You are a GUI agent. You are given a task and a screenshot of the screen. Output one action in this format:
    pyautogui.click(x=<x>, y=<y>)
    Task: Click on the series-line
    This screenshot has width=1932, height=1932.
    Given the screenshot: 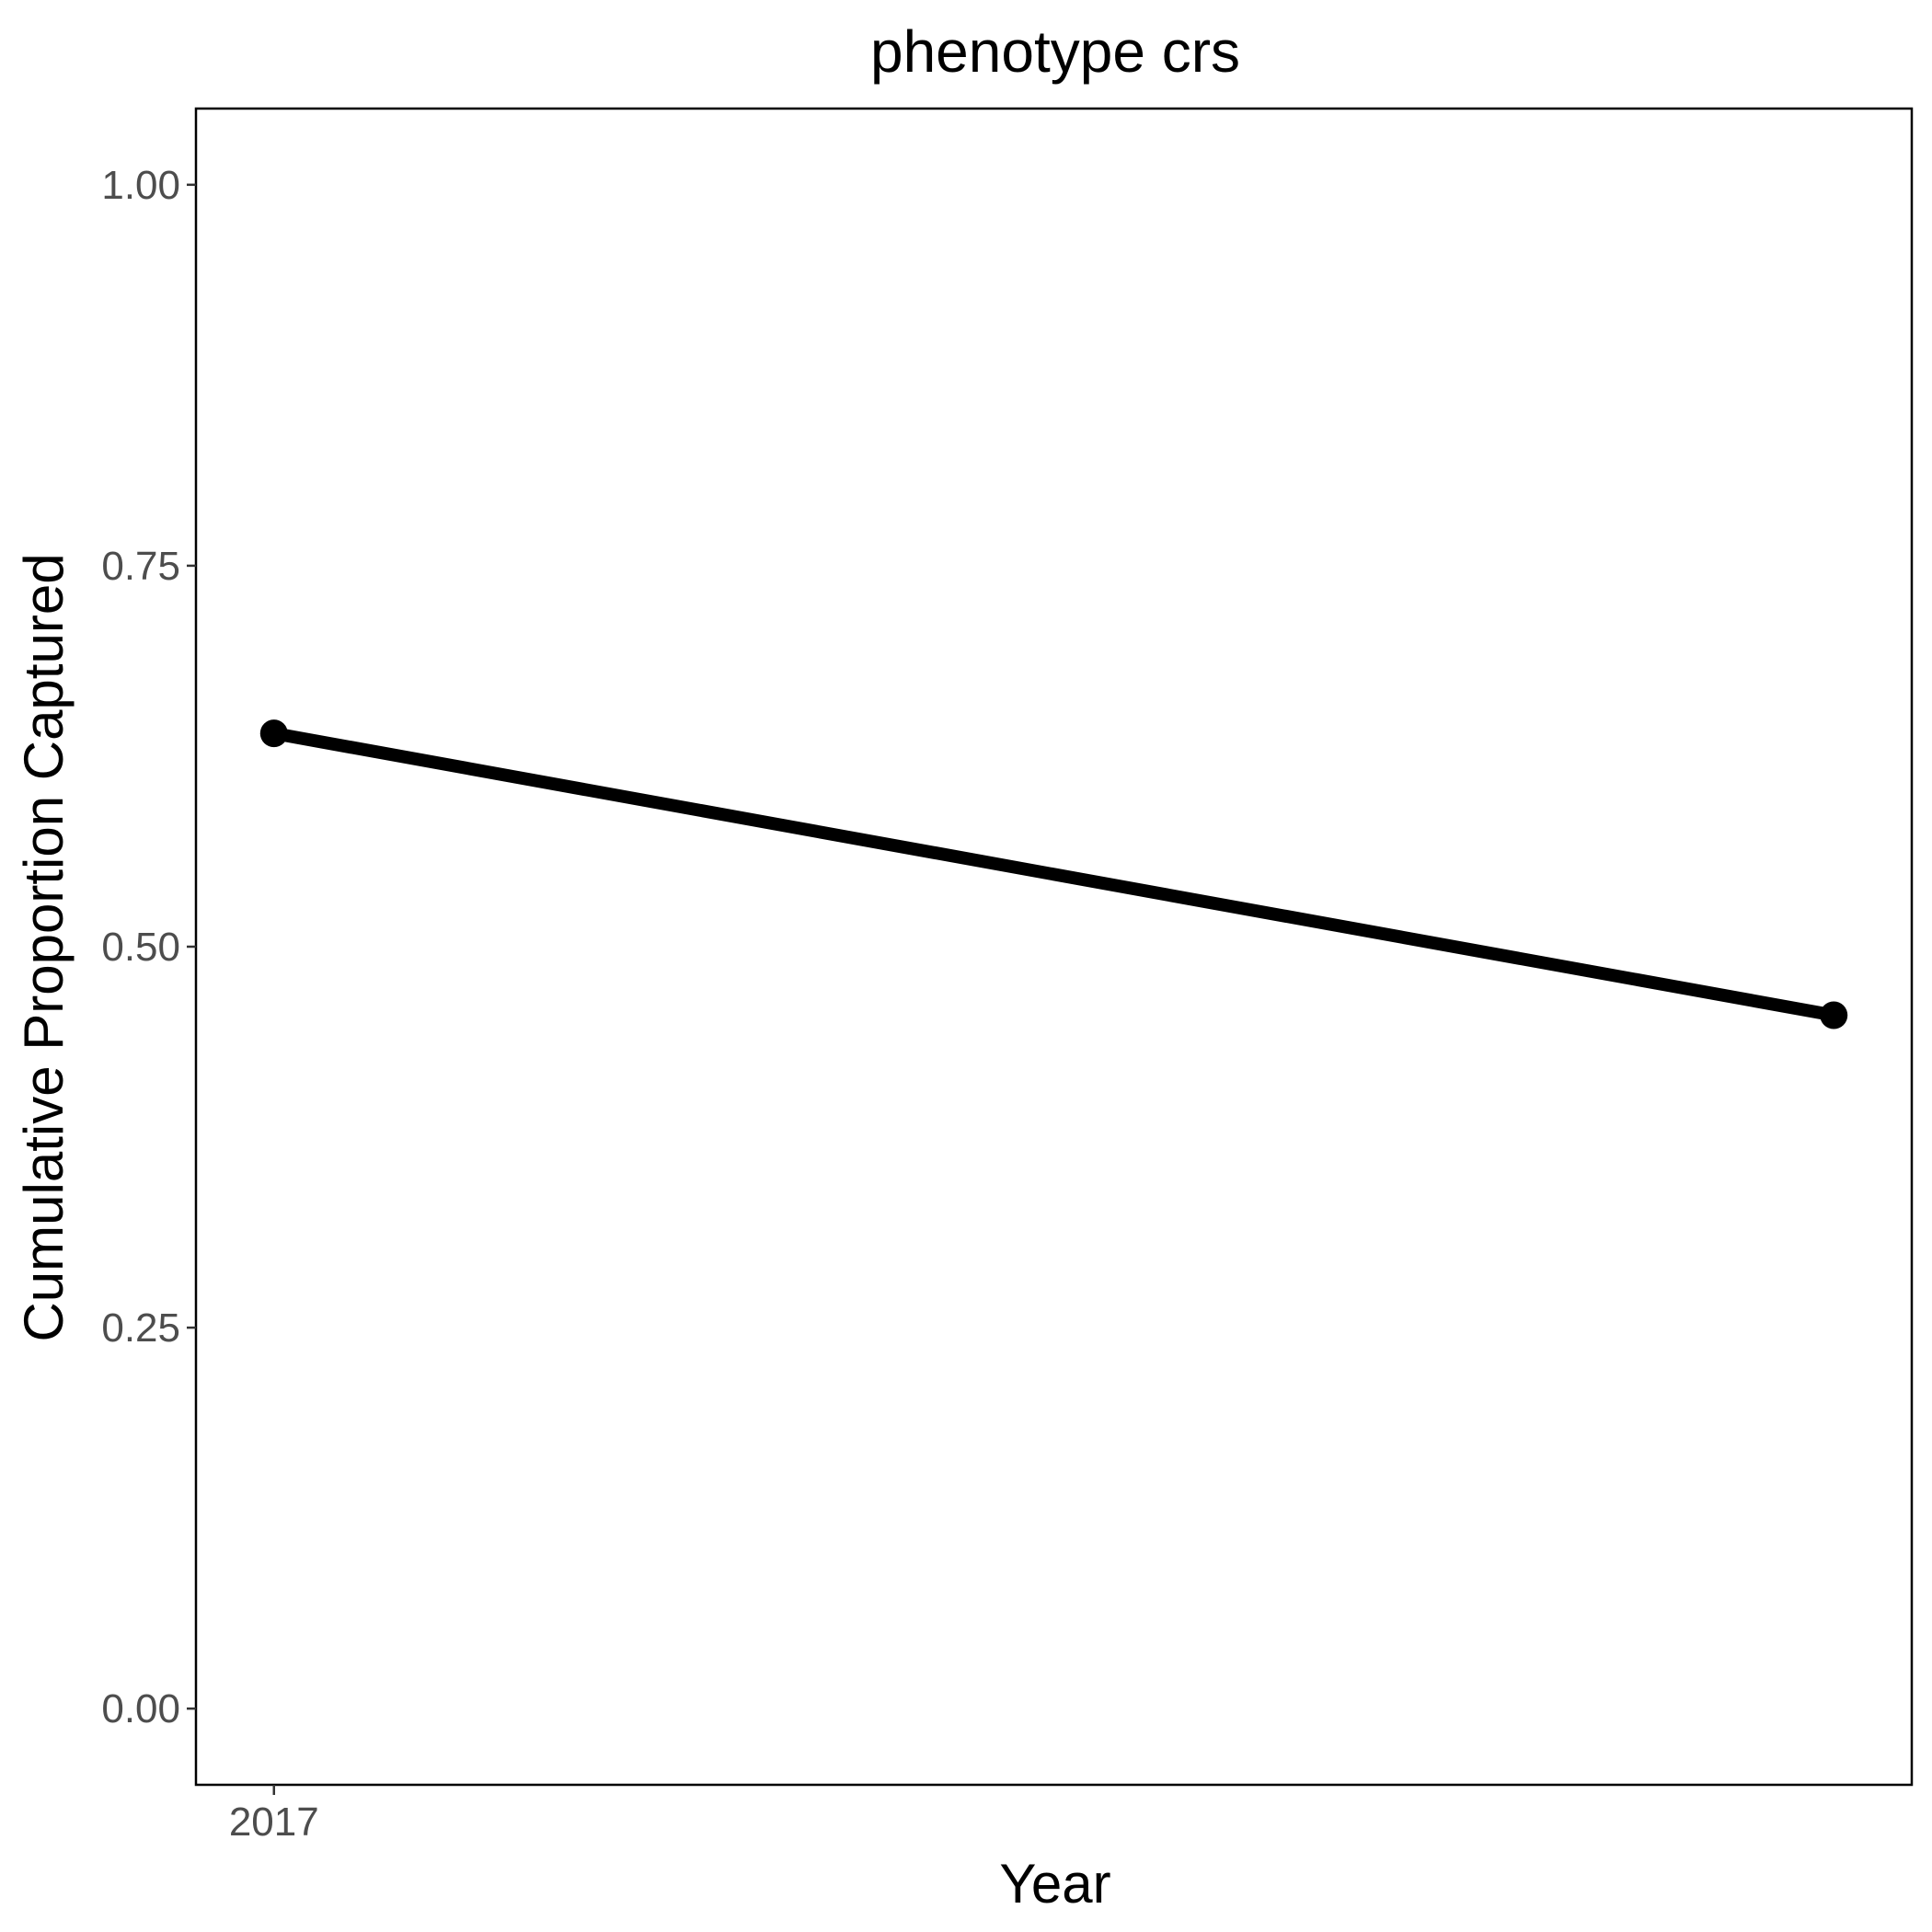 What is the action you would take?
    pyautogui.click(x=1053, y=874)
    